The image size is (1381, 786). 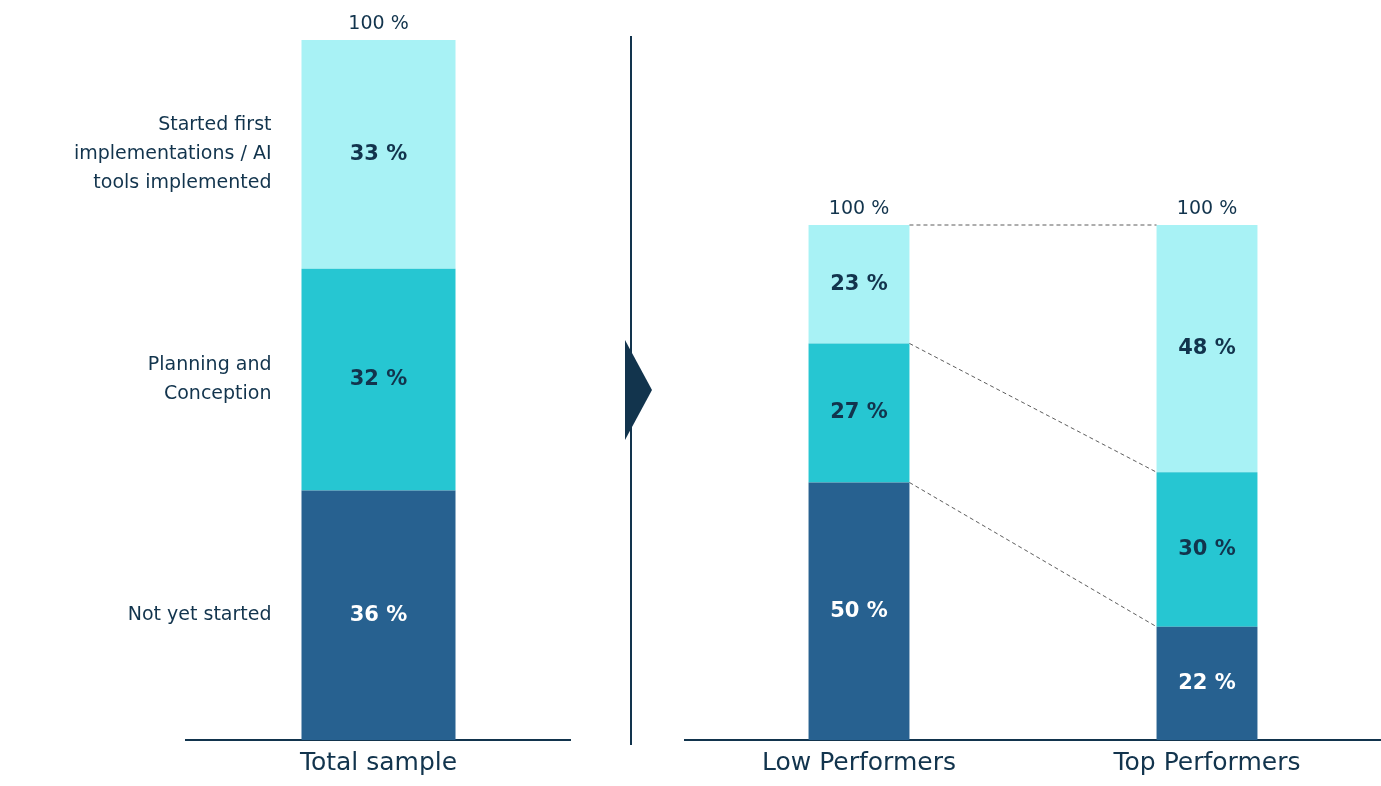 I want to click on x-tick-label: Total sample, so click(x=378, y=761).